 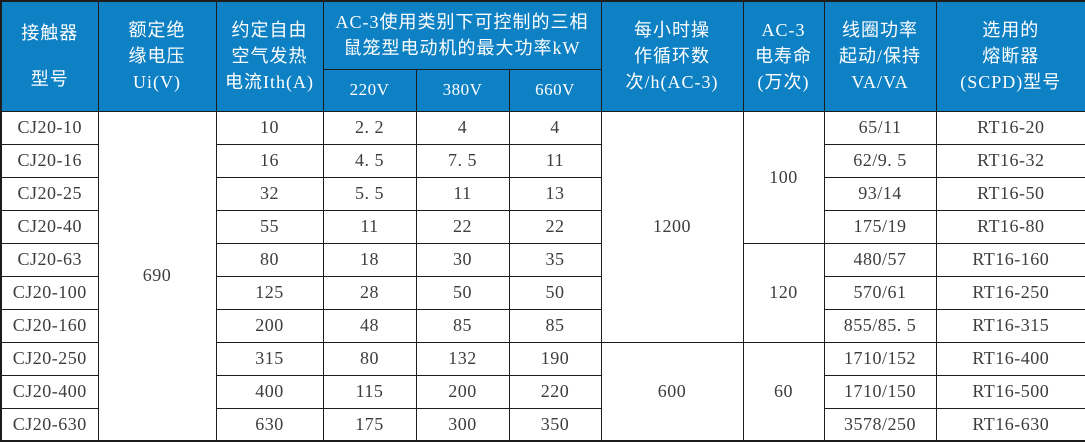 I want to click on cell-ith: 200, so click(x=269, y=325).